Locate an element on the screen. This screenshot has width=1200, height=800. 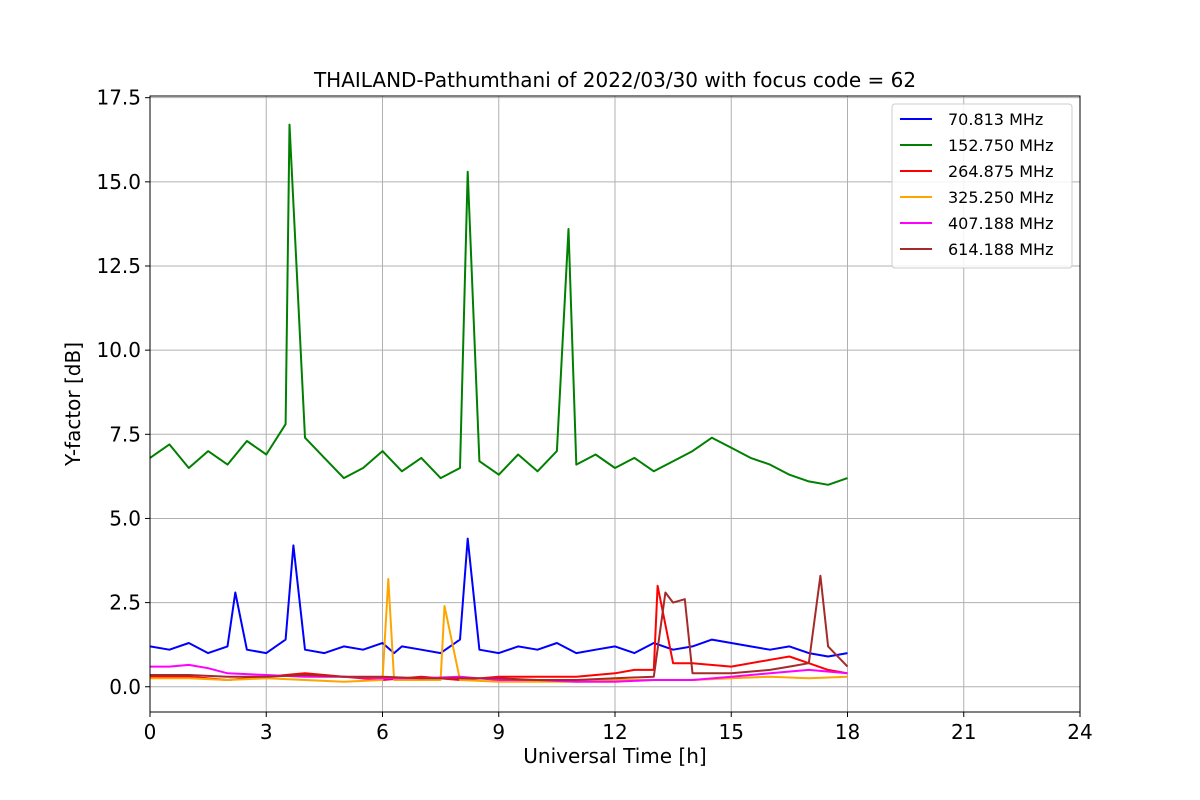
x-tick-label-7: 21 is located at coordinates (963, 732).